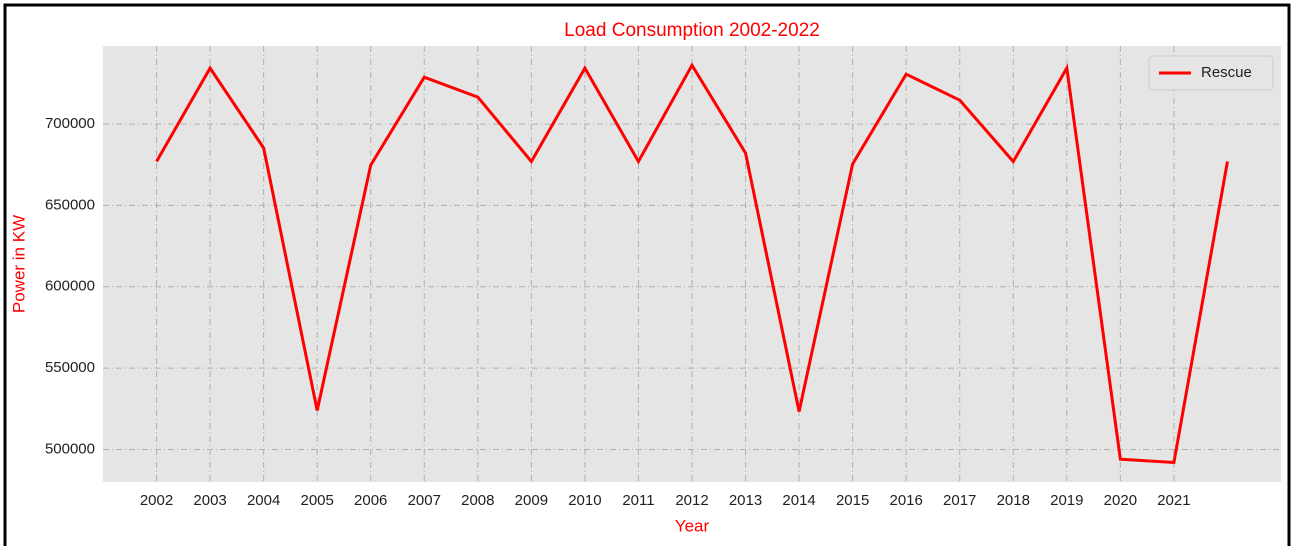 The height and width of the screenshot is (546, 1294). Describe the element at coordinates (1013, 500) in the screenshot. I see `x-tick-label: 2018` at that location.